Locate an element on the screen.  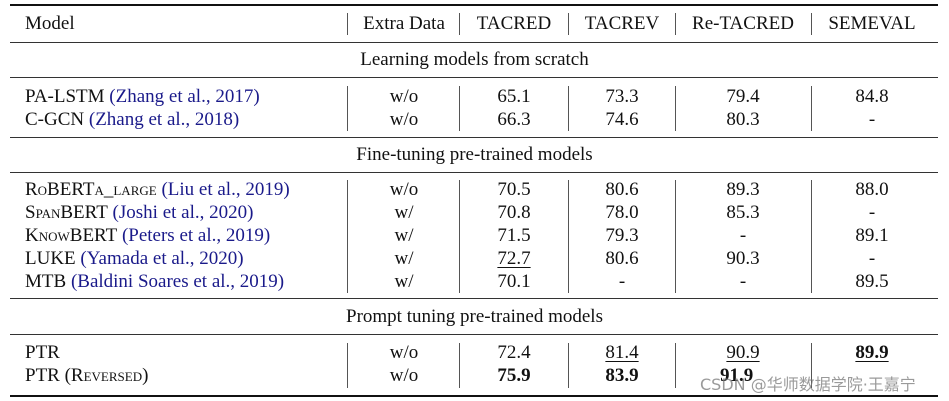
retacred-value: 89.3 is located at coordinates (743, 189).